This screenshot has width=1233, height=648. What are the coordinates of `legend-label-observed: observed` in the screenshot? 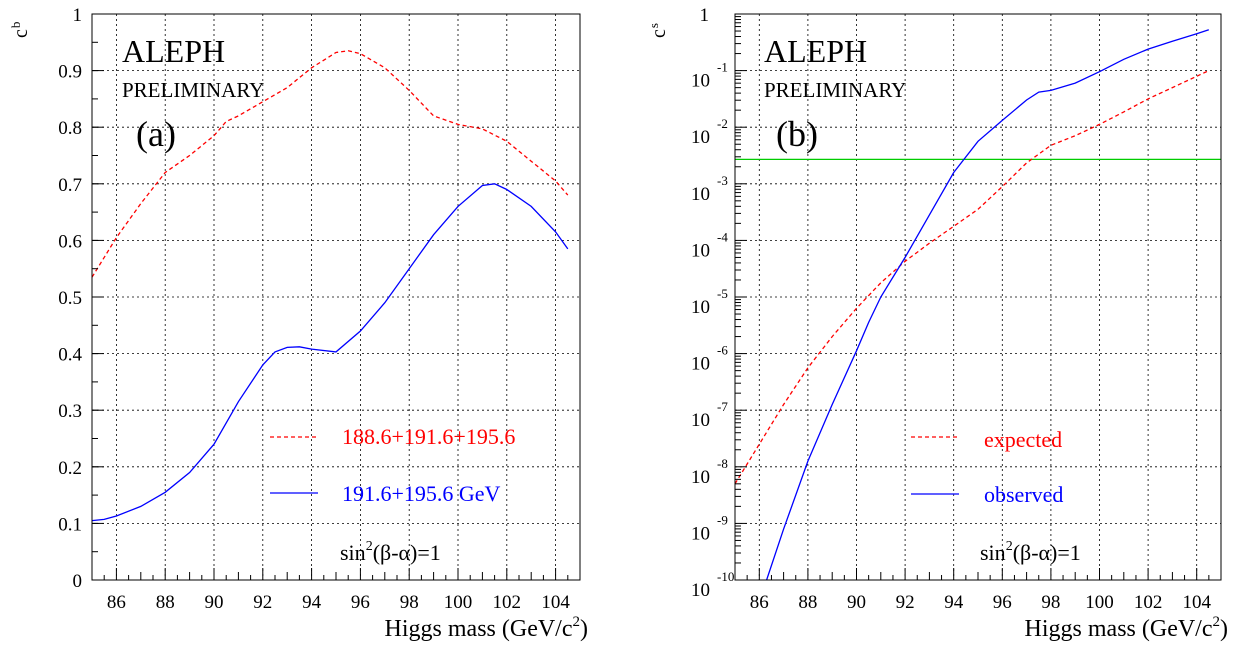 It's located at (1023, 494).